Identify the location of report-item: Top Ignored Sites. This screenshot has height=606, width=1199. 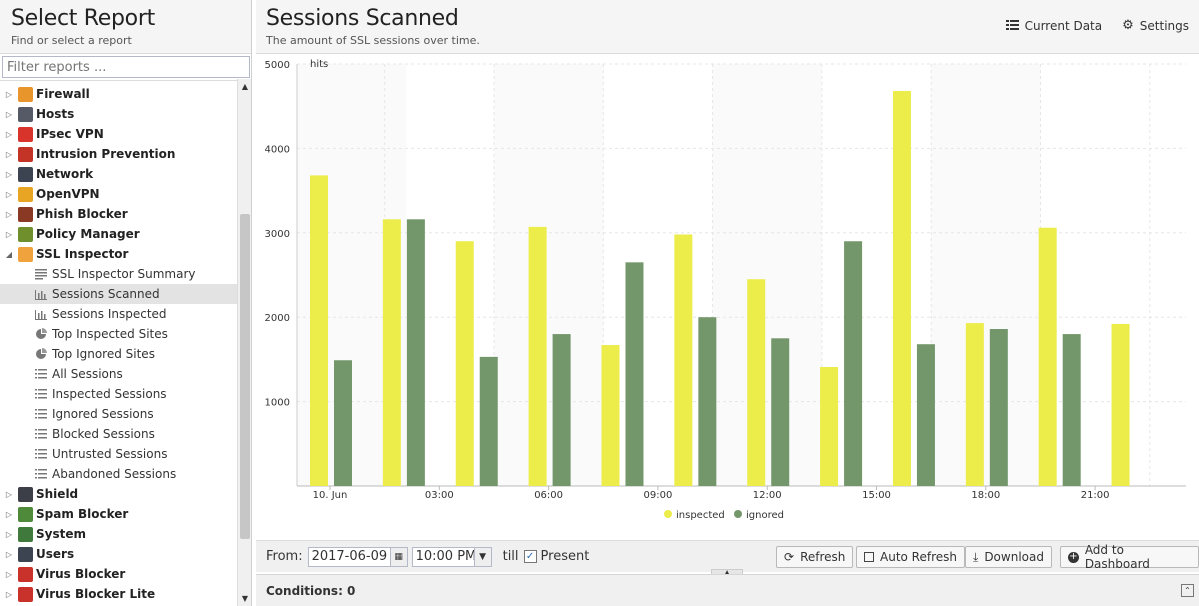
(118, 354).